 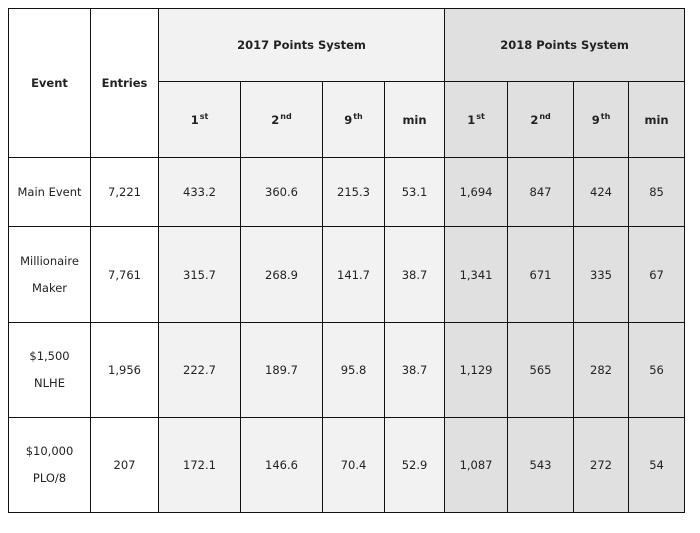 What do you see at coordinates (476, 370) in the screenshot?
I see `points-2018-1st-cell: 1,129` at bounding box center [476, 370].